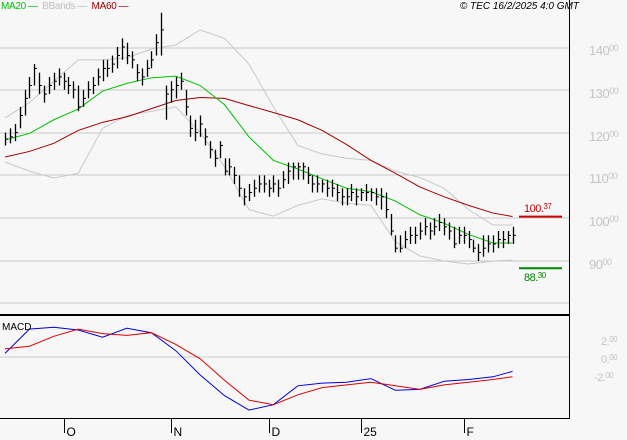 The image size is (627, 440). I want to click on copyright: © TEC 16/2/2025 4:0 GMT, so click(519, 6).